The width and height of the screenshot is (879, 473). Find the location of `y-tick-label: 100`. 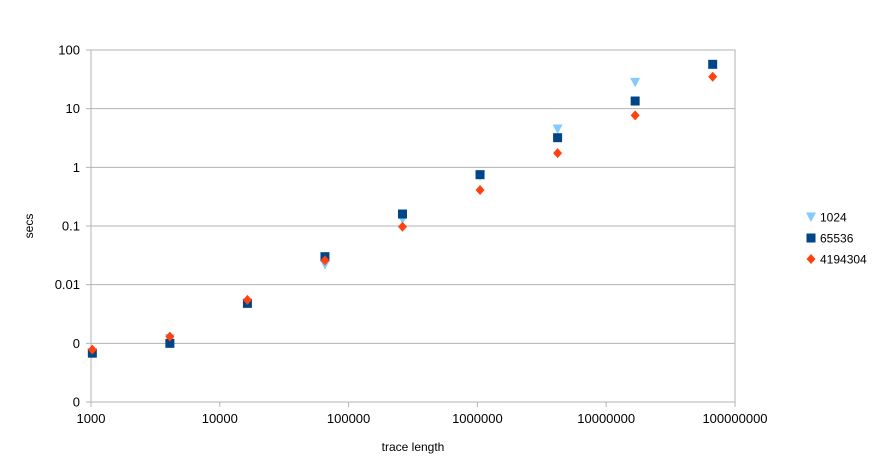

y-tick-label: 100 is located at coordinates (69, 50).